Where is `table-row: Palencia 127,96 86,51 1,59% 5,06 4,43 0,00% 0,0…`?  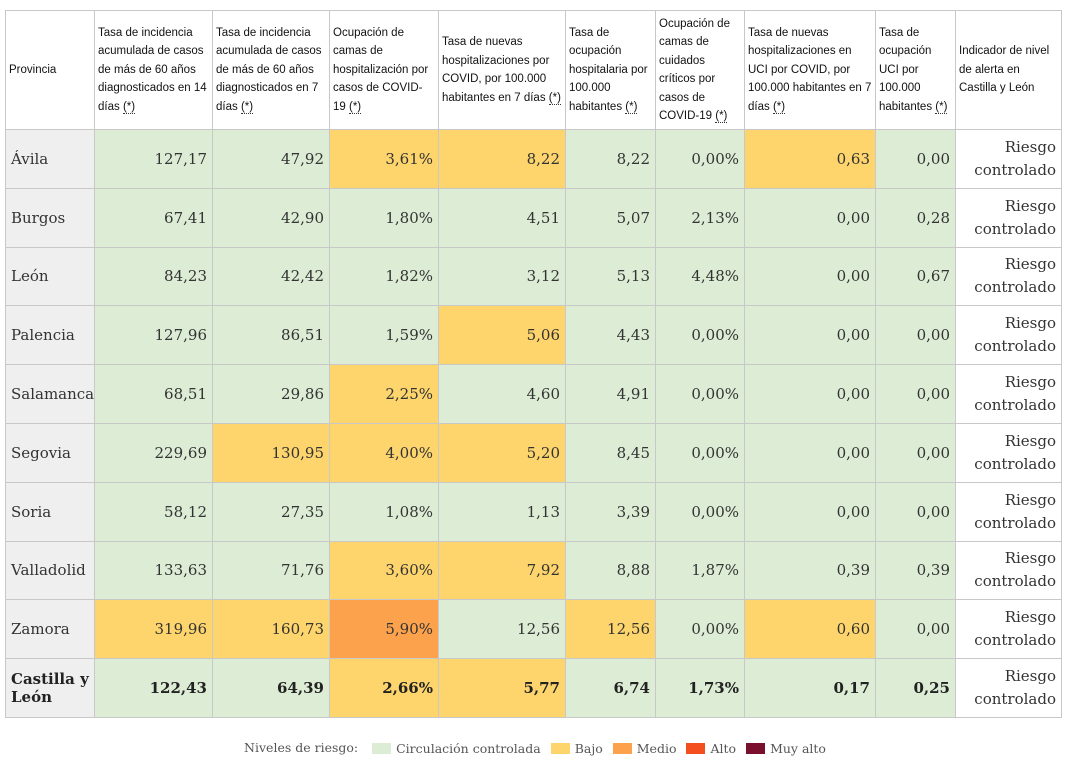
table-row: Palencia 127,96 86,51 1,59% 5,06 4,43 0,00% 0,0… is located at coordinates (533, 335).